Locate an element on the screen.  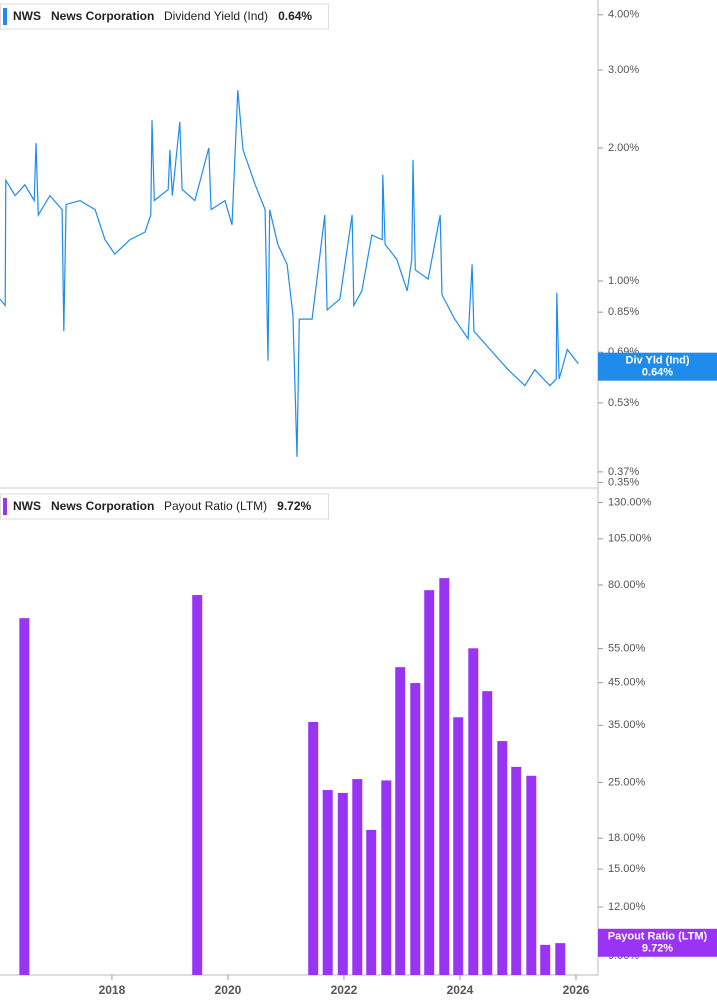
y-tick-label: 0.85% is located at coordinates (623, 312).